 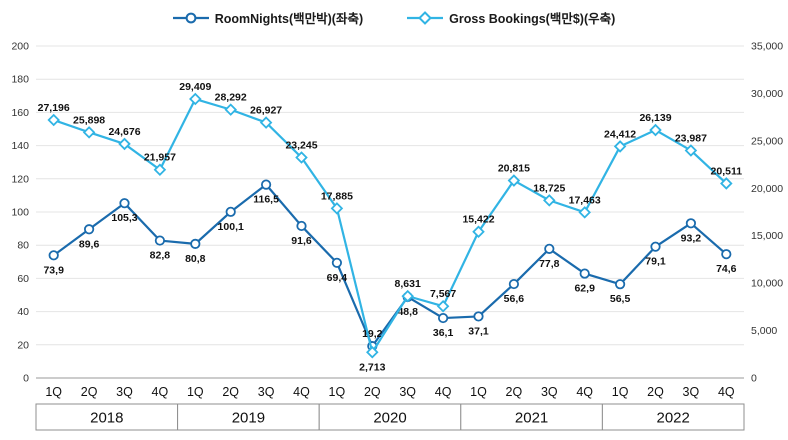 I want to click on data-label: 100,1, so click(x=231, y=227).